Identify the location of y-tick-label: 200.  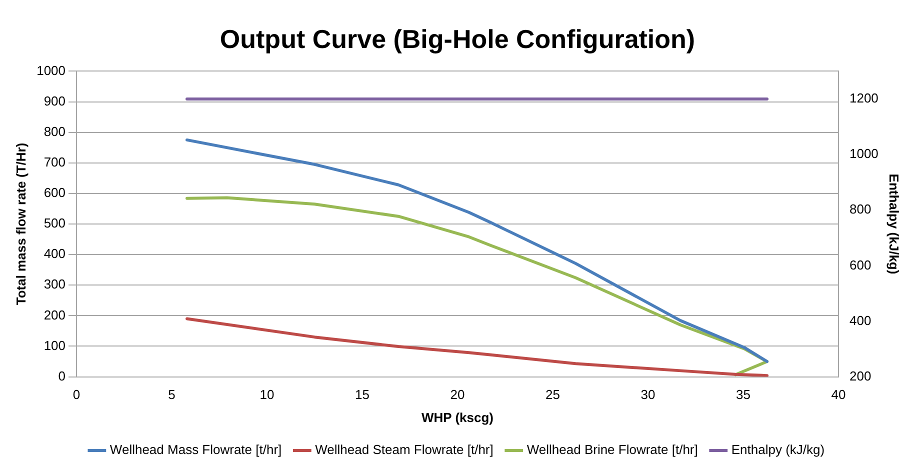
(55, 314).